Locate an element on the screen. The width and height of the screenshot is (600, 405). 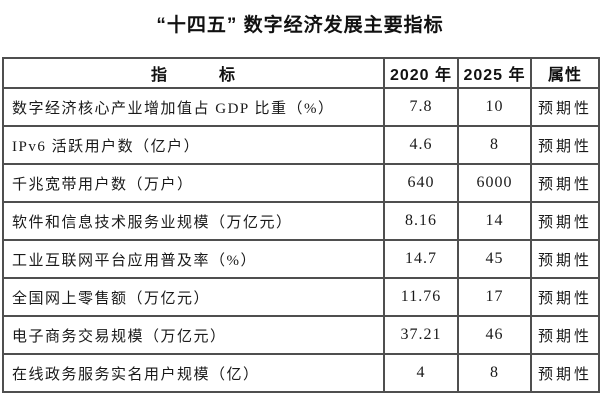
value-2020-cell: 640 is located at coordinates (421, 183).